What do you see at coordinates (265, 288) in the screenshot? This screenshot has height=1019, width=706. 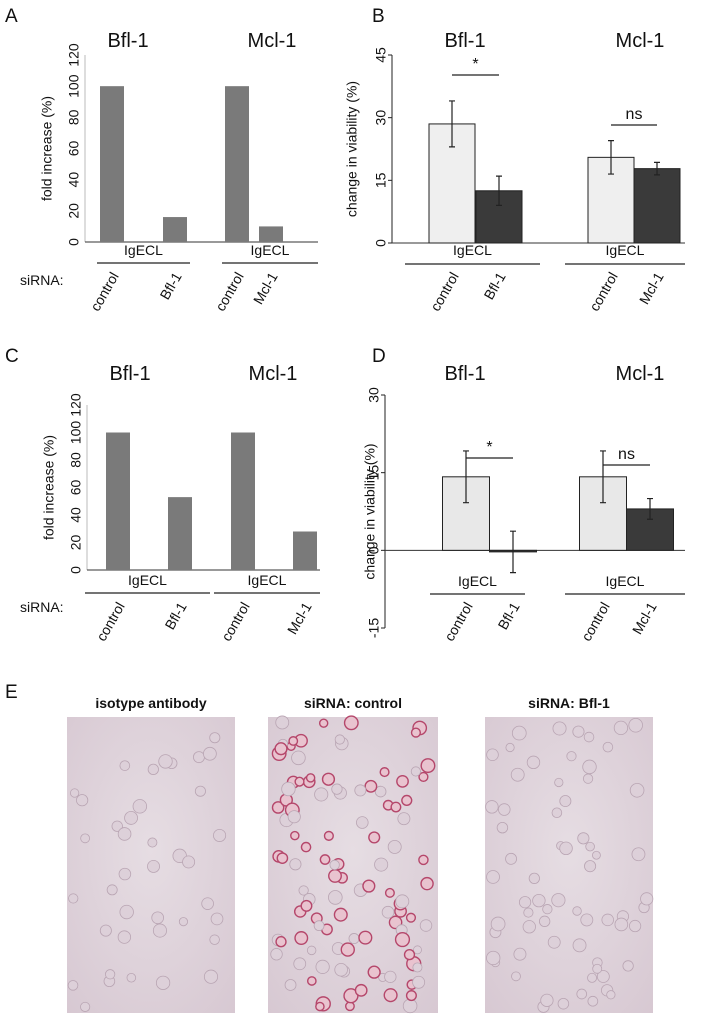 I see `category-label: Mcl-1` at bounding box center [265, 288].